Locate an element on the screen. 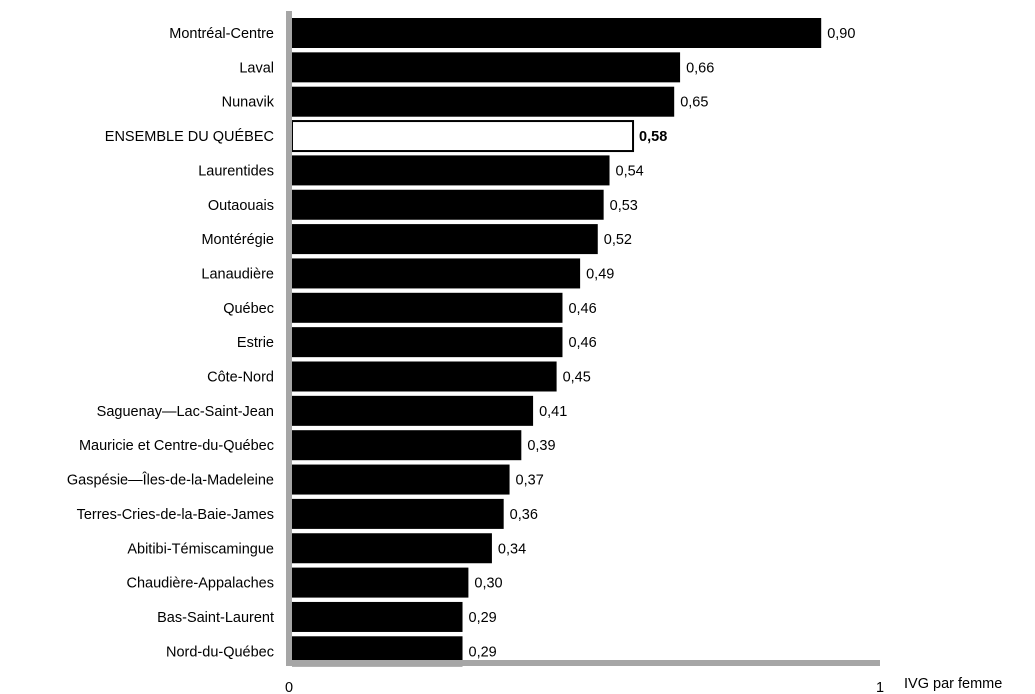 The image size is (1035, 694). value-label-9: 0,46 is located at coordinates (582, 343).